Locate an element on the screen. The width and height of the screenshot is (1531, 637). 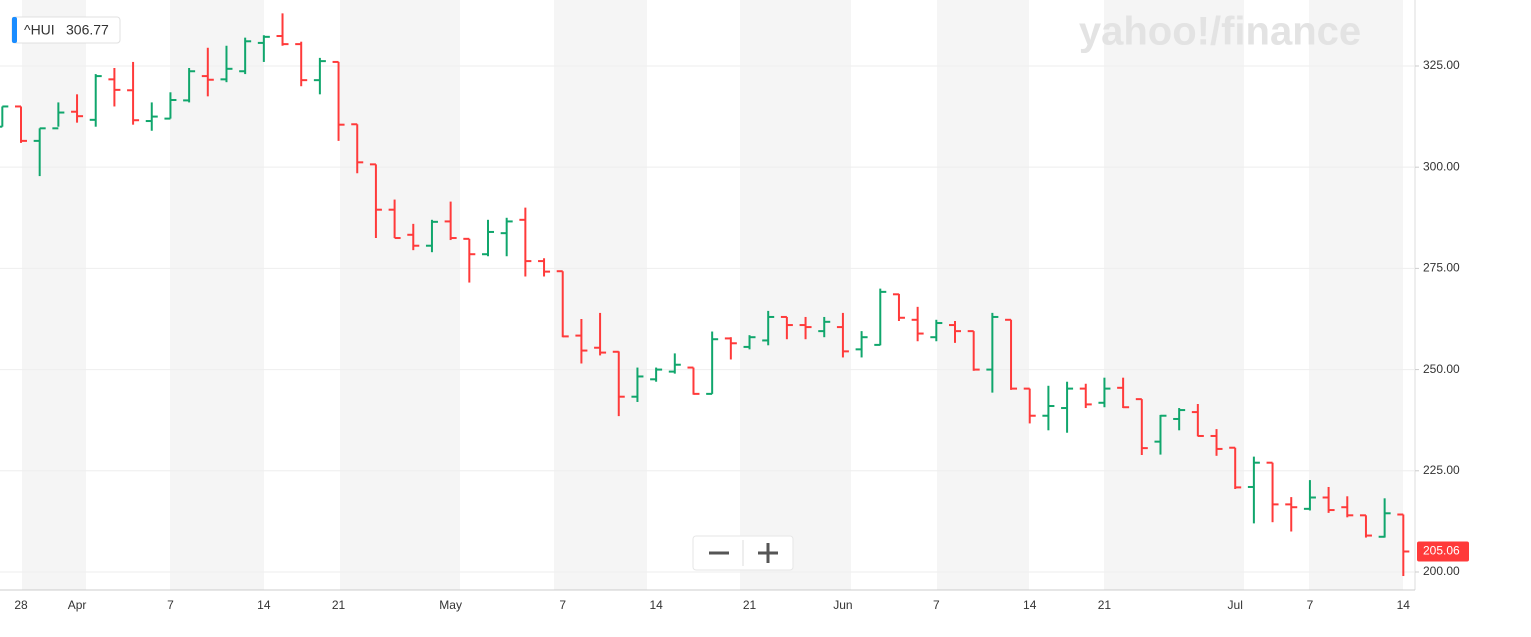
quote-marker is located at coordinates (14, 30).